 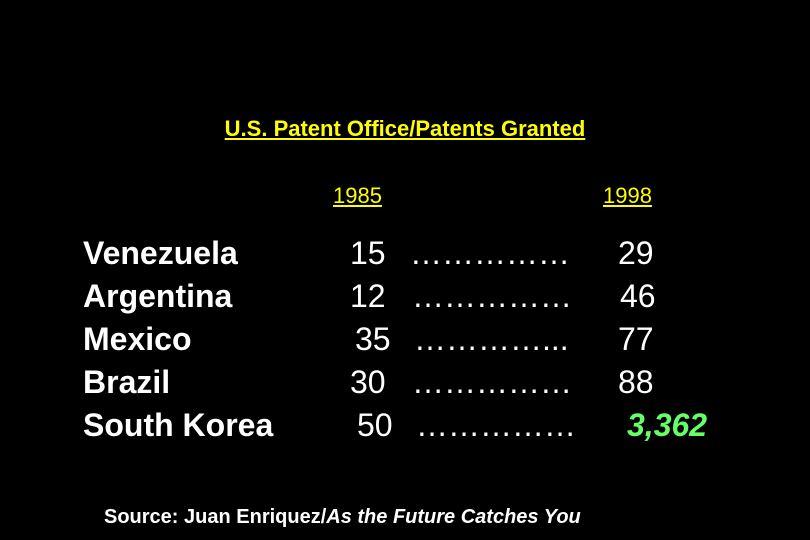 What do you see at coordinates (178, 425) in the screenshot?
I see `country-label: South Korea` at bounding box center [178, 425].